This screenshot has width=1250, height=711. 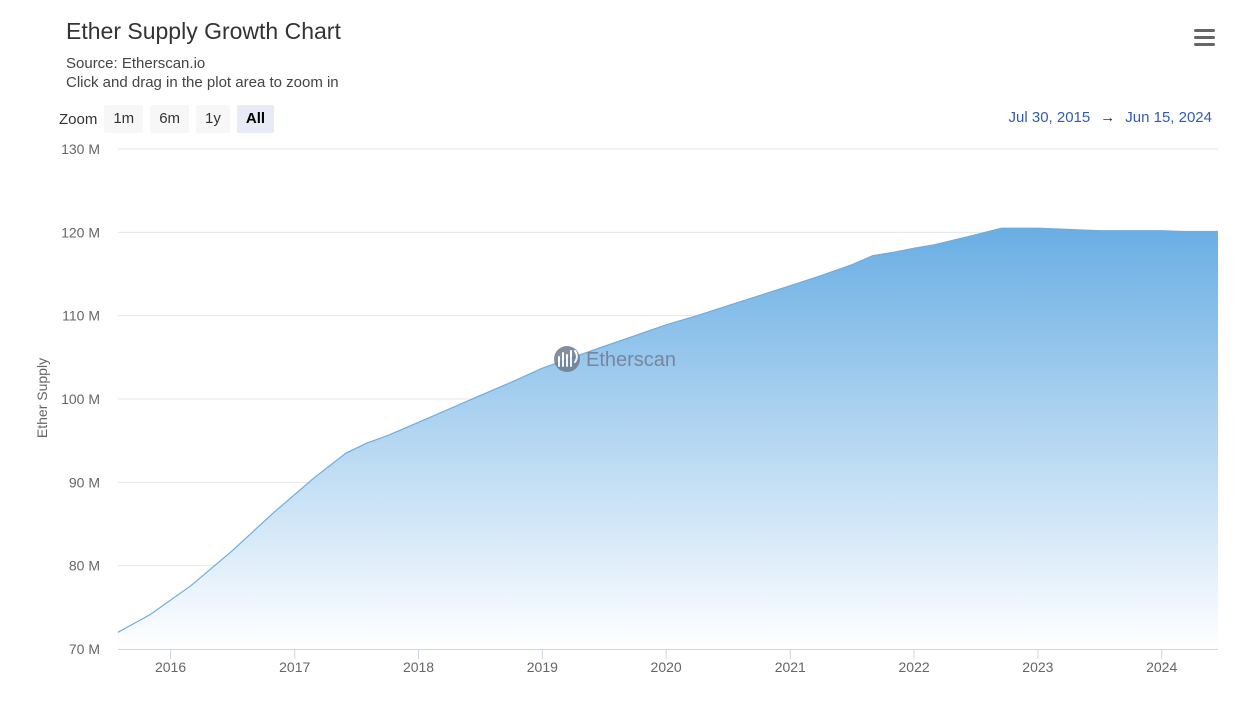 I want to click on zoom-all-button: All, so click(x=255, y=119).